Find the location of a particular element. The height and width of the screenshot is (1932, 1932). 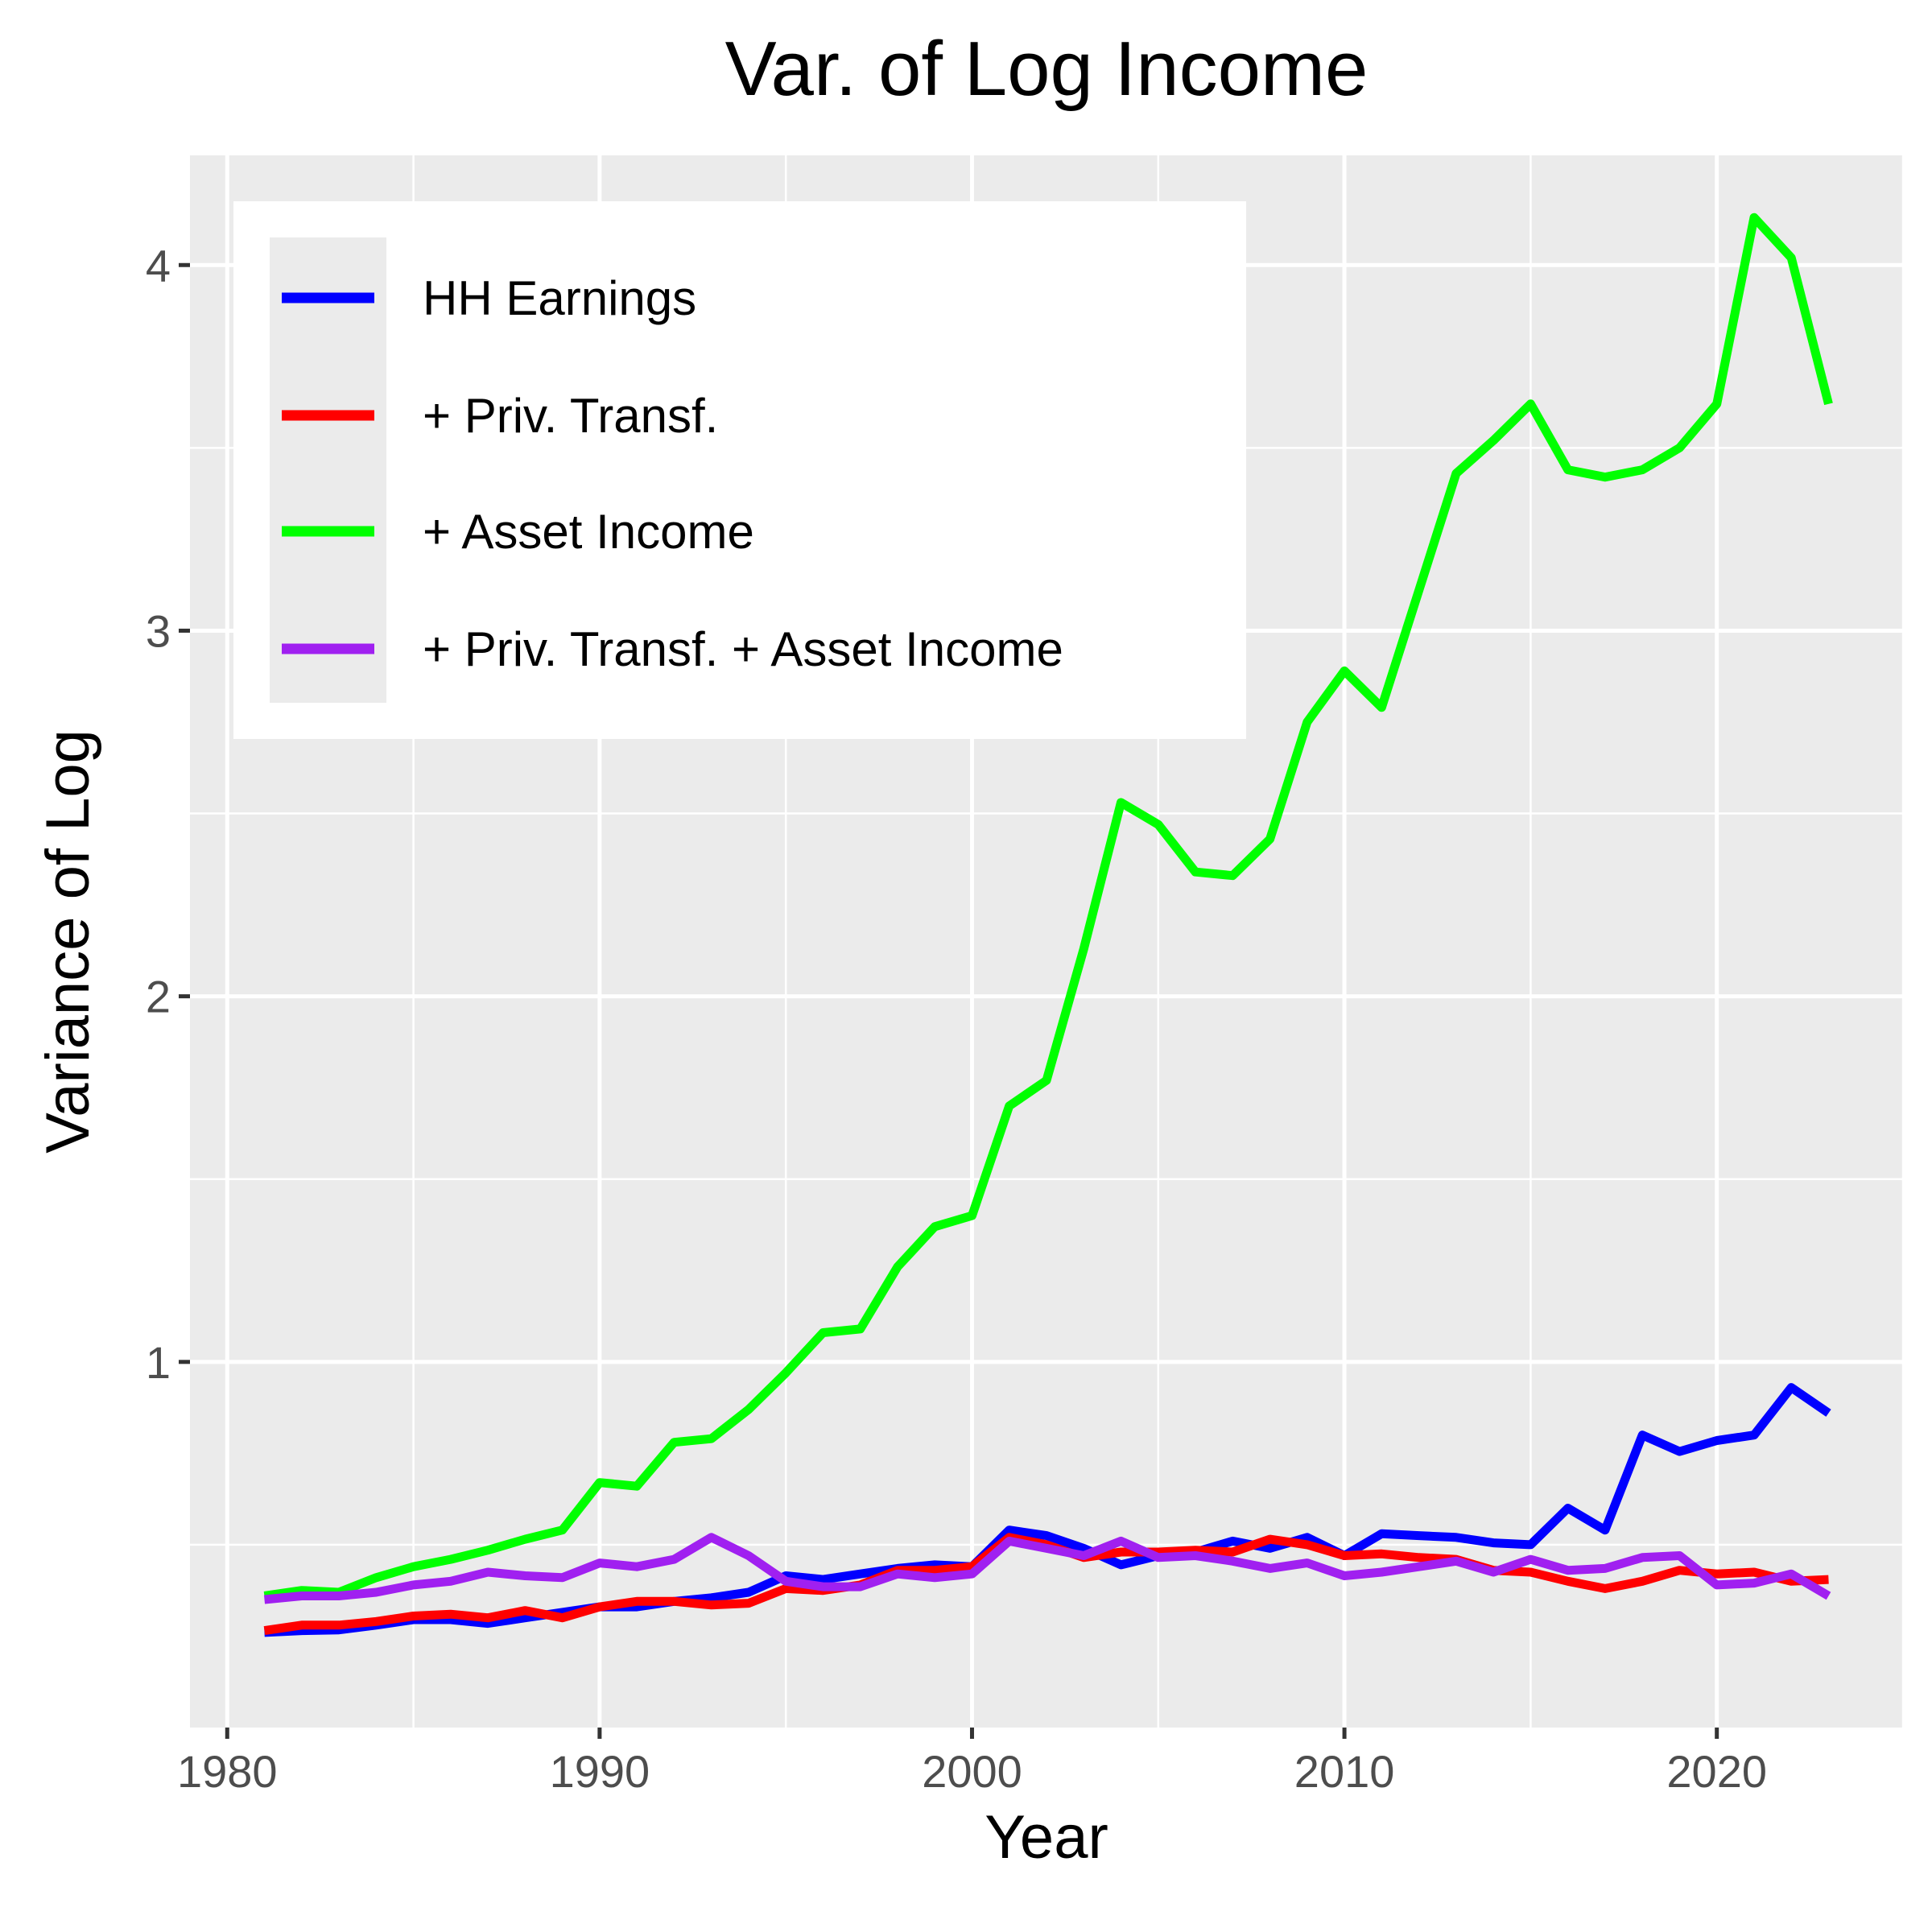

legend-label-4: + Priv. Transf. + Asset Income is located at coordinates (743, 649).